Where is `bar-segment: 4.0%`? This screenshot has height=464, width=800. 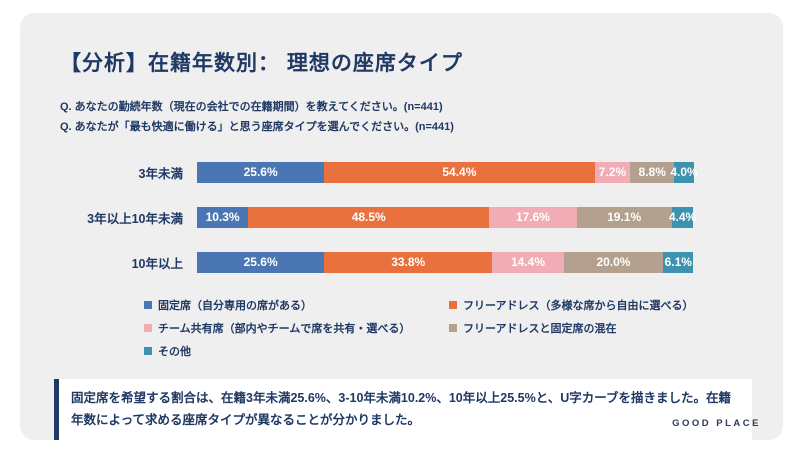 bar-segment: 4.0% is located at coordinates (684, 172).